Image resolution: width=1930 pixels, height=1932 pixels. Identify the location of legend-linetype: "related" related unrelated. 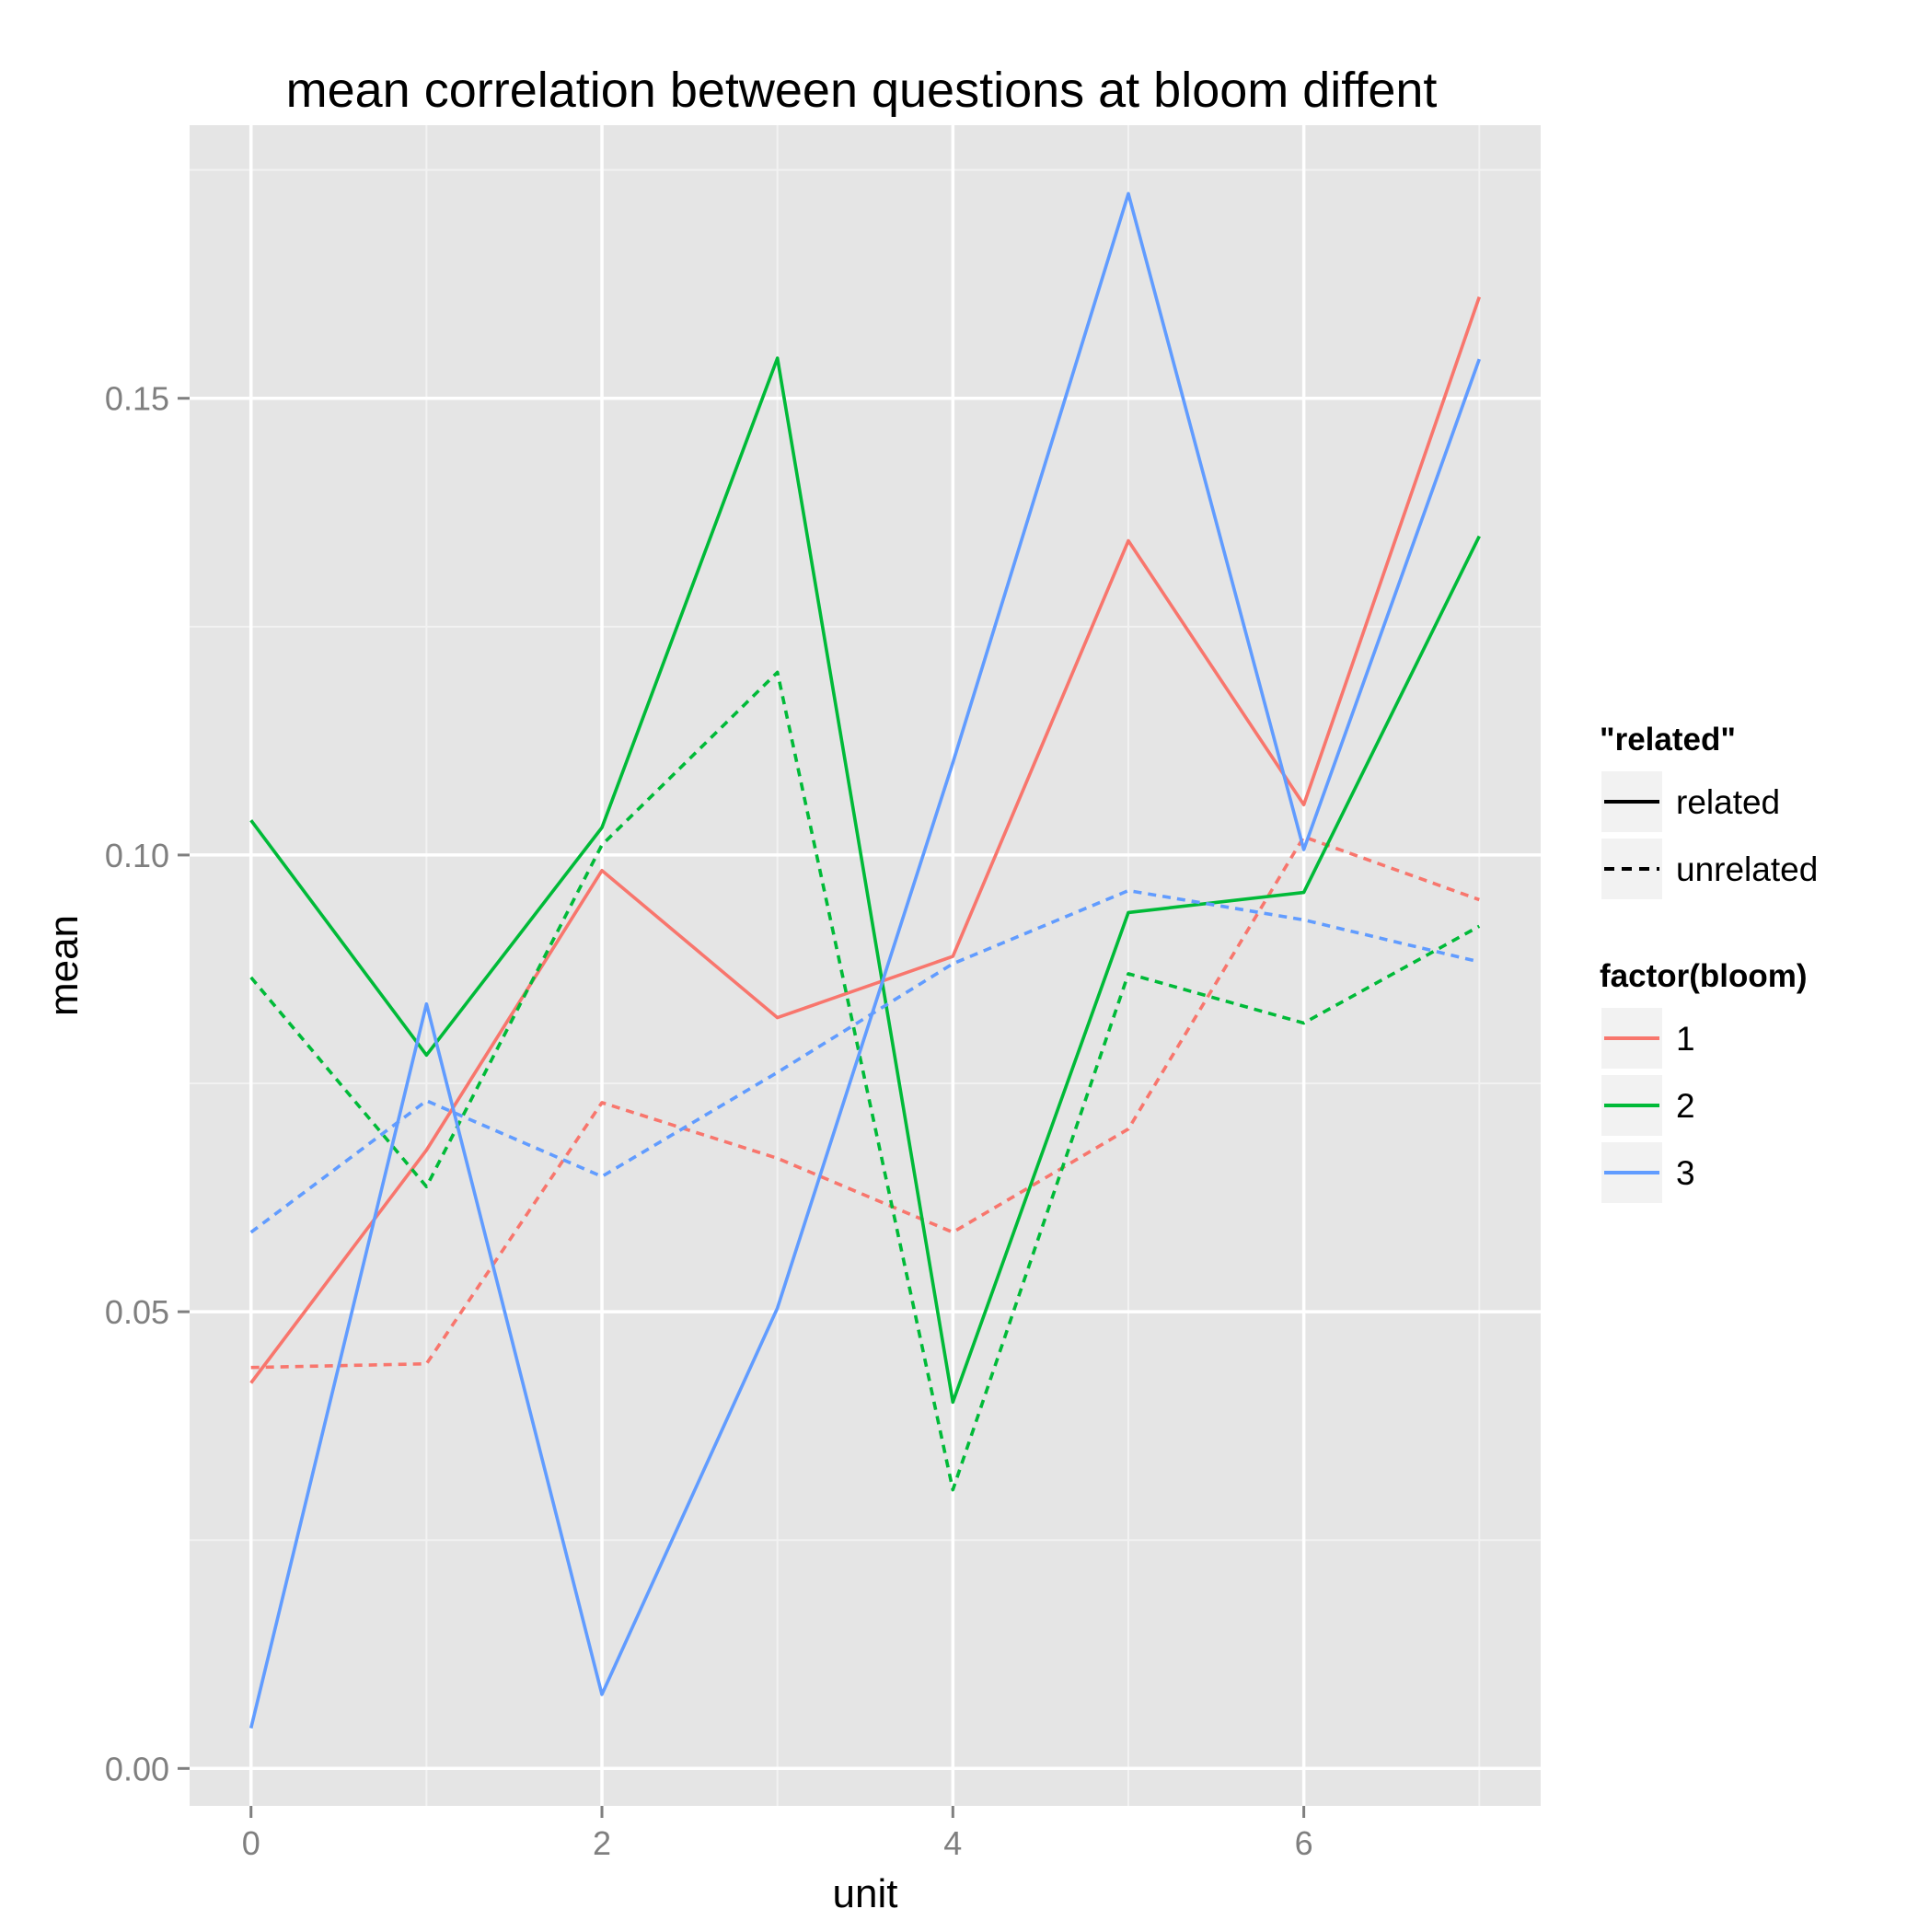
(1709, 811).